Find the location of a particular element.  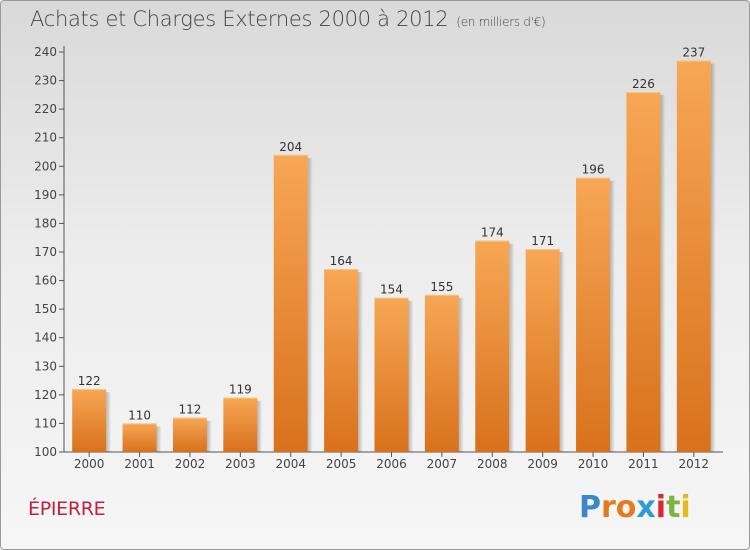

chart-subtitle: (en milliers d'€) is located at coordinates (501, 22).